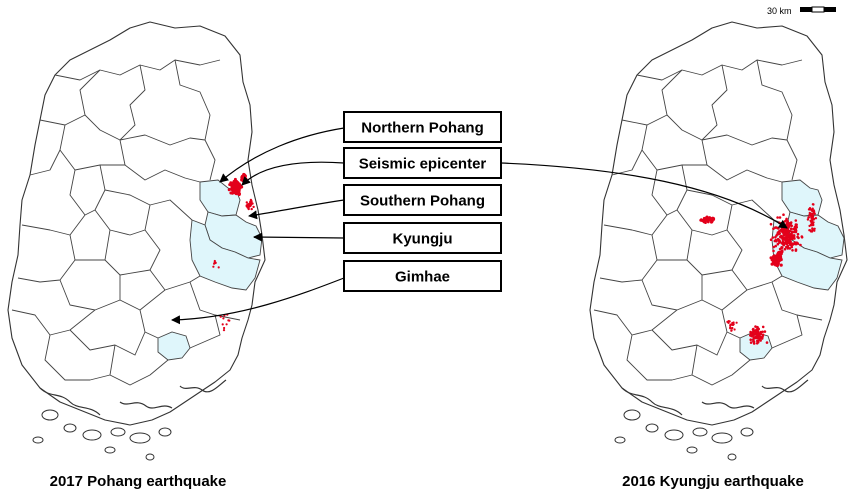 Image resolution: width=850 pixels, height=498 pixels. Describe the element at coordinates (296, 209) in the screenshot. I see `arrow-southern-pohang` at that location.